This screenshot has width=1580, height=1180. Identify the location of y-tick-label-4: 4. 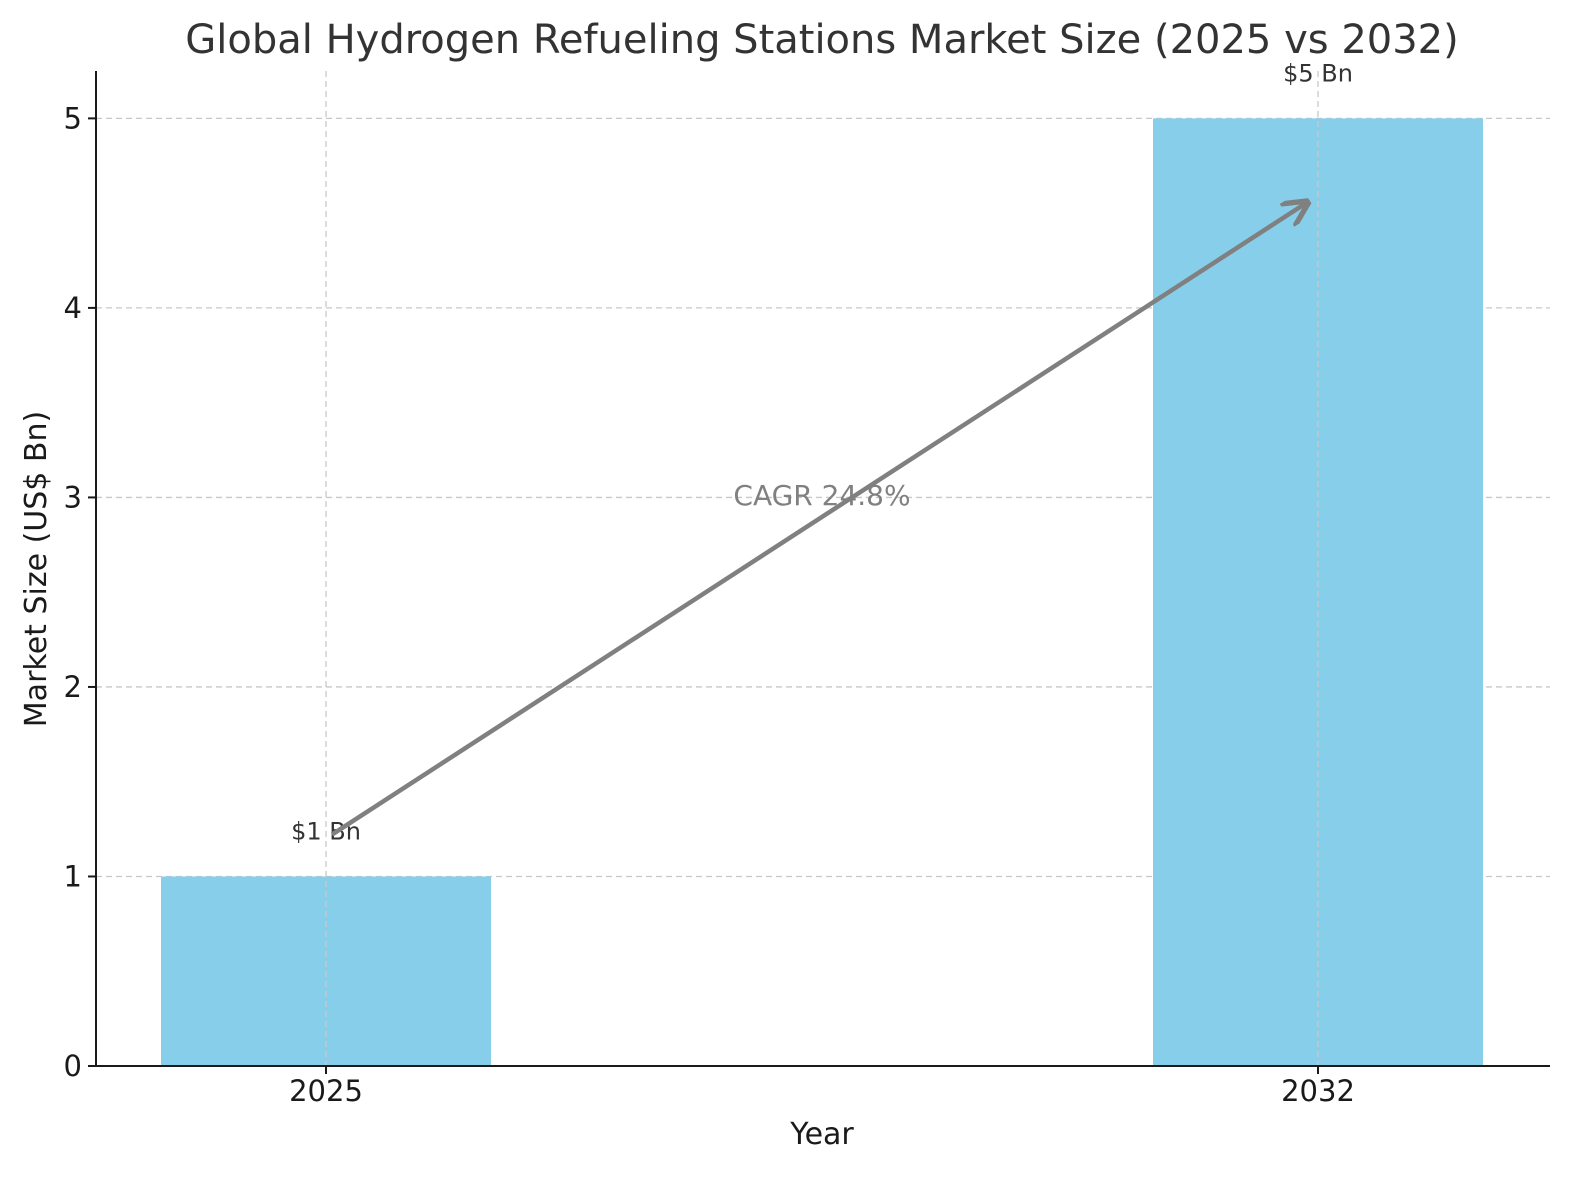
(73, 308).